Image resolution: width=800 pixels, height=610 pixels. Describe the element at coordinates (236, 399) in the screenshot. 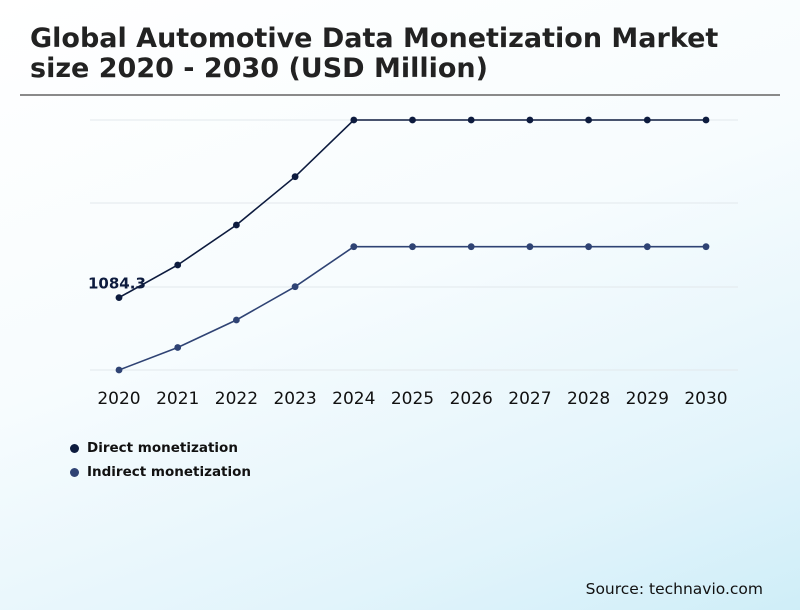

I see `x-tick-label: 2022` at that location.